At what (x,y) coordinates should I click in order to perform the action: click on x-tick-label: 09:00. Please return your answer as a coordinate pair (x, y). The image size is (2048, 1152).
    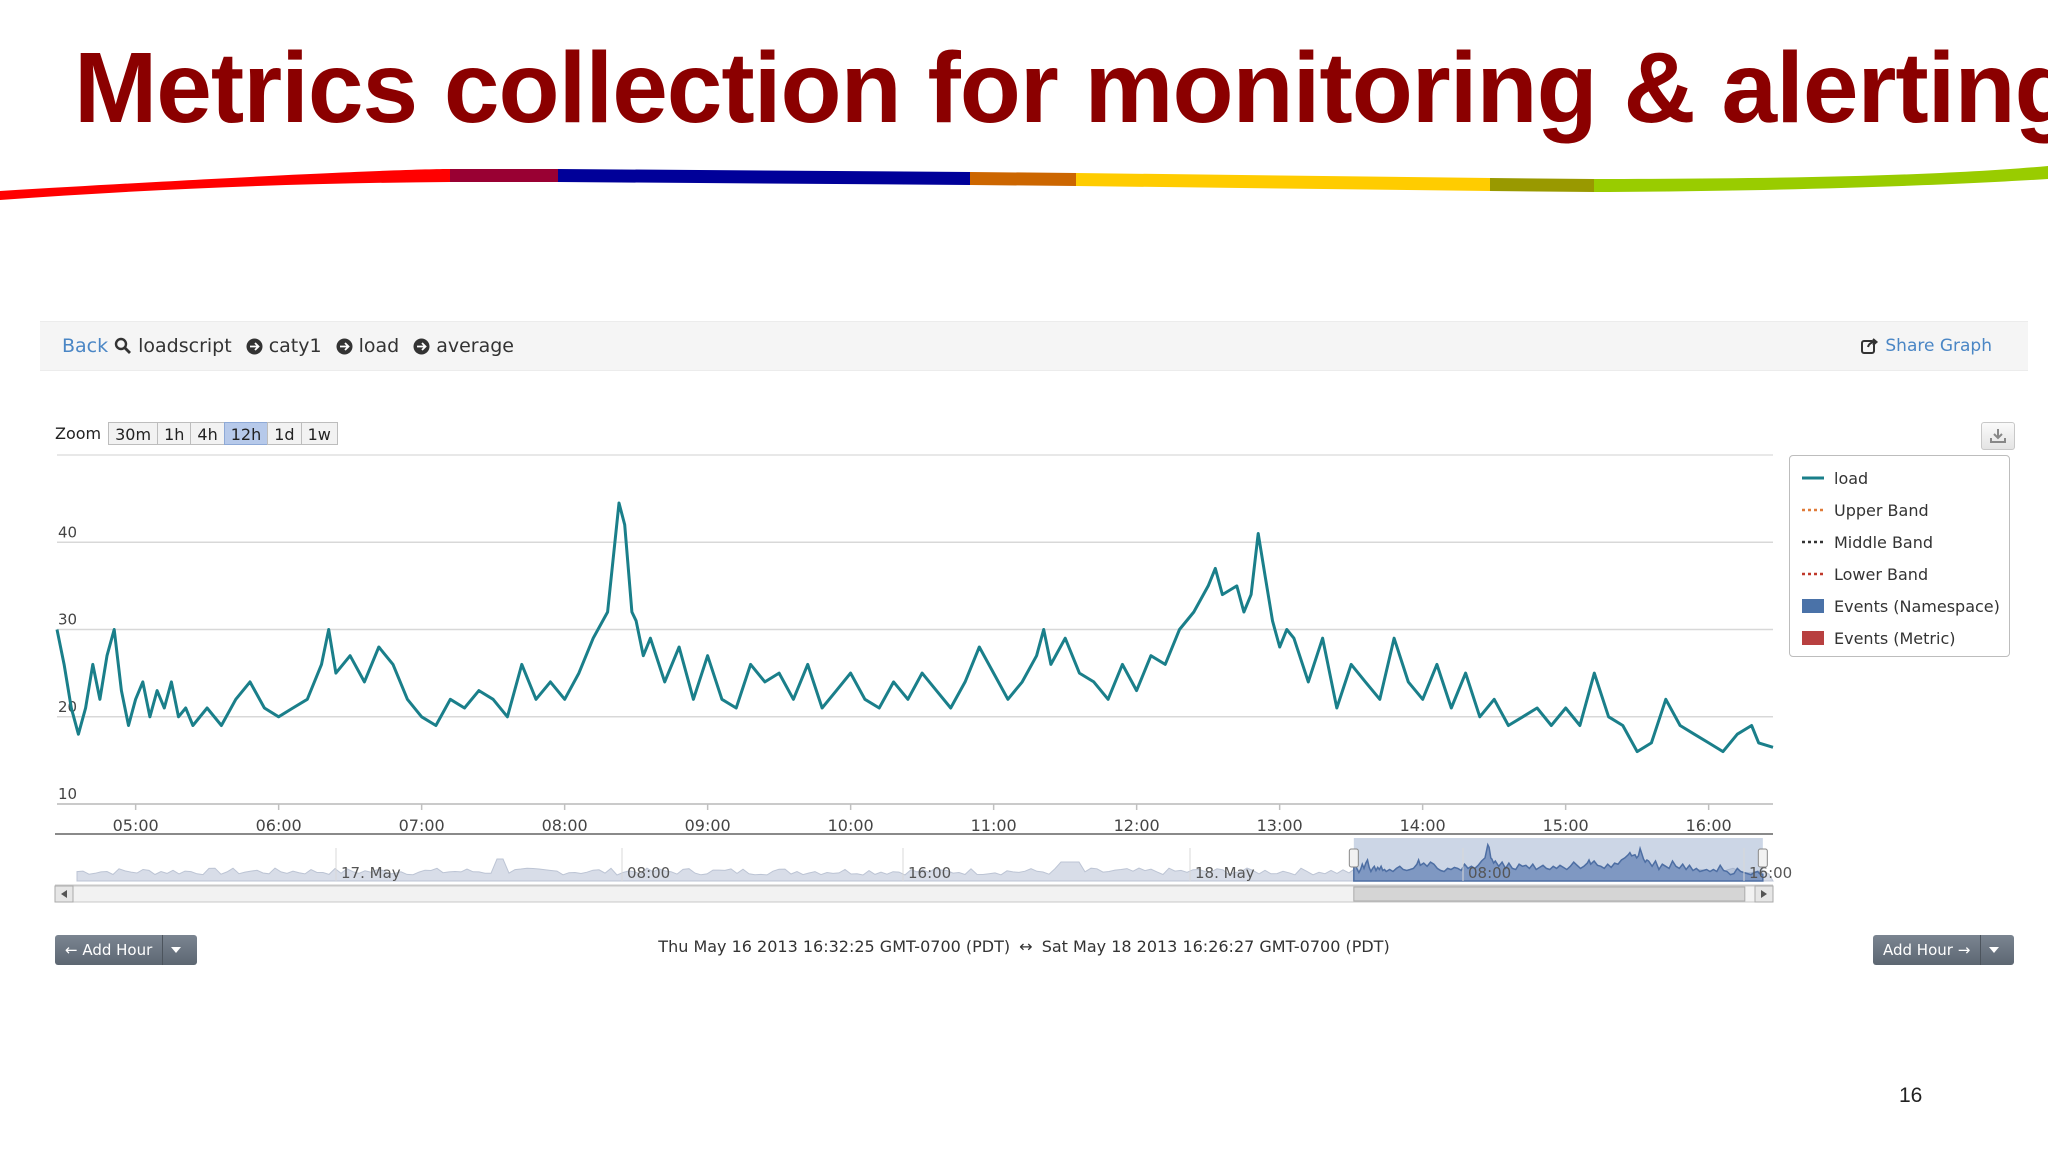
    Looking at the image, I should click on (708, 825).